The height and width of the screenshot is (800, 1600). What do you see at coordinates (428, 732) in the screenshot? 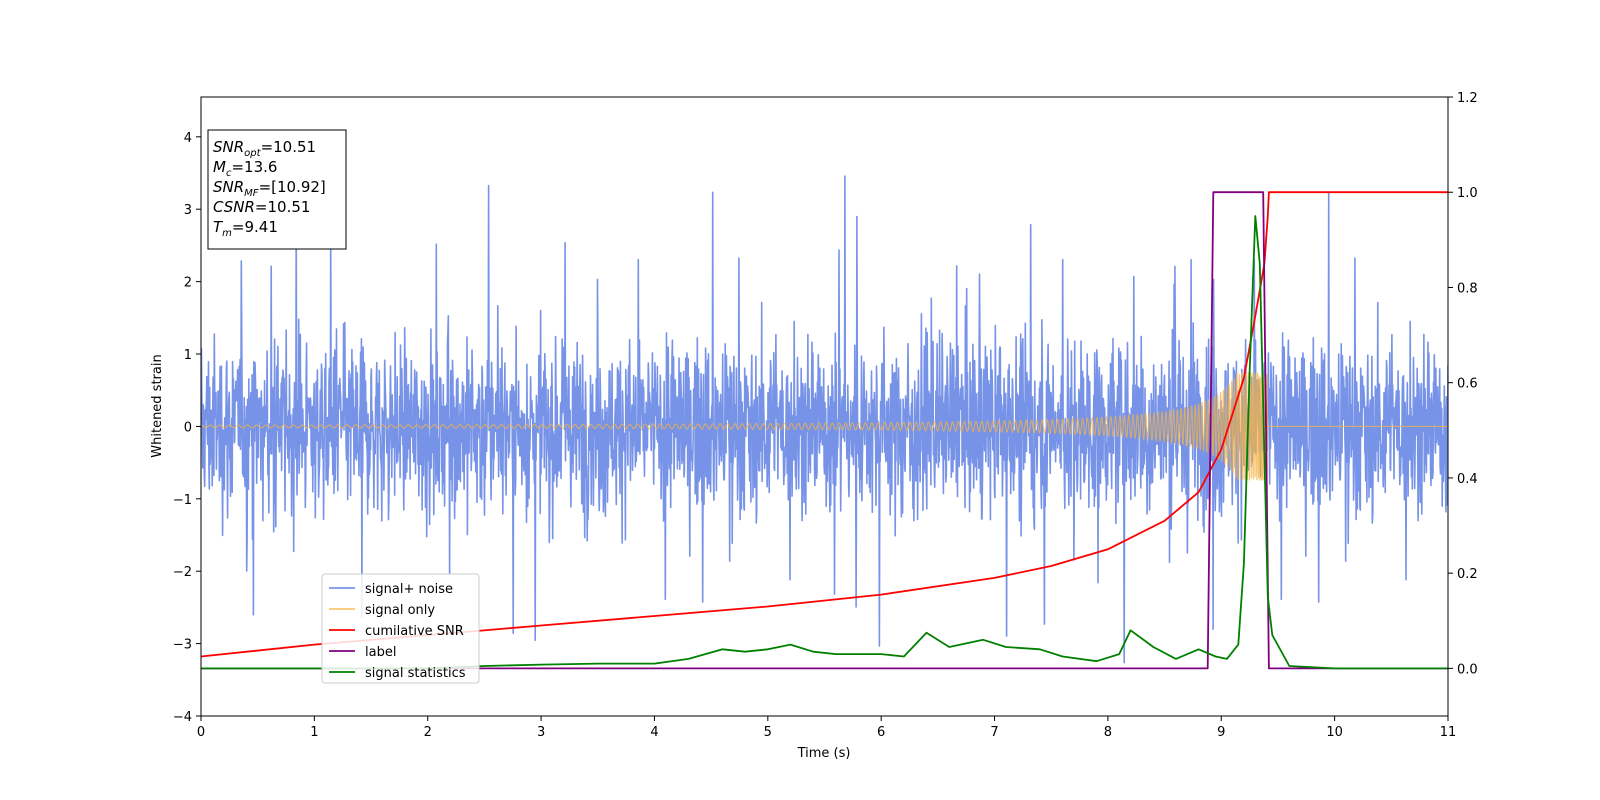
I see `x-tick-label: 2` at bounding box center [428, 732].